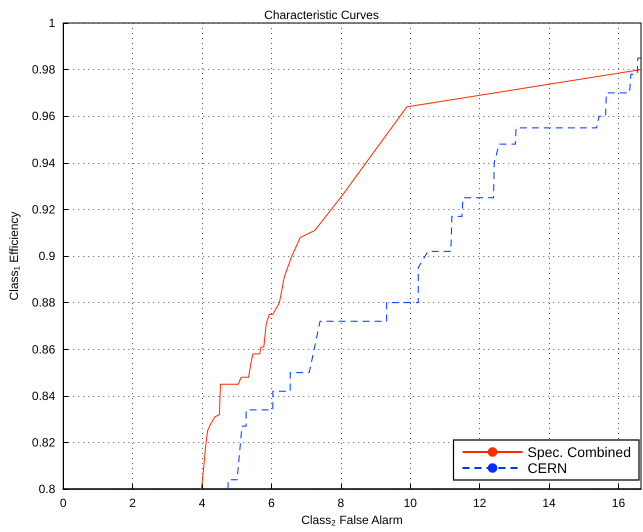  I want to click on legend-label: Spec. Combined, so click(579, 452).